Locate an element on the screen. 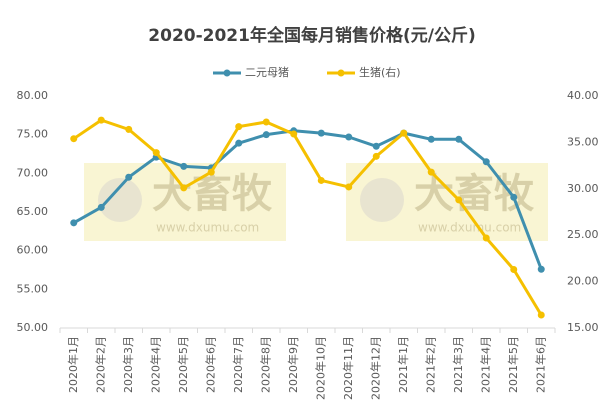 This screenshot has height=406, width=609. y2-tick-label: 15.00 is located at coordinates (583, 327).